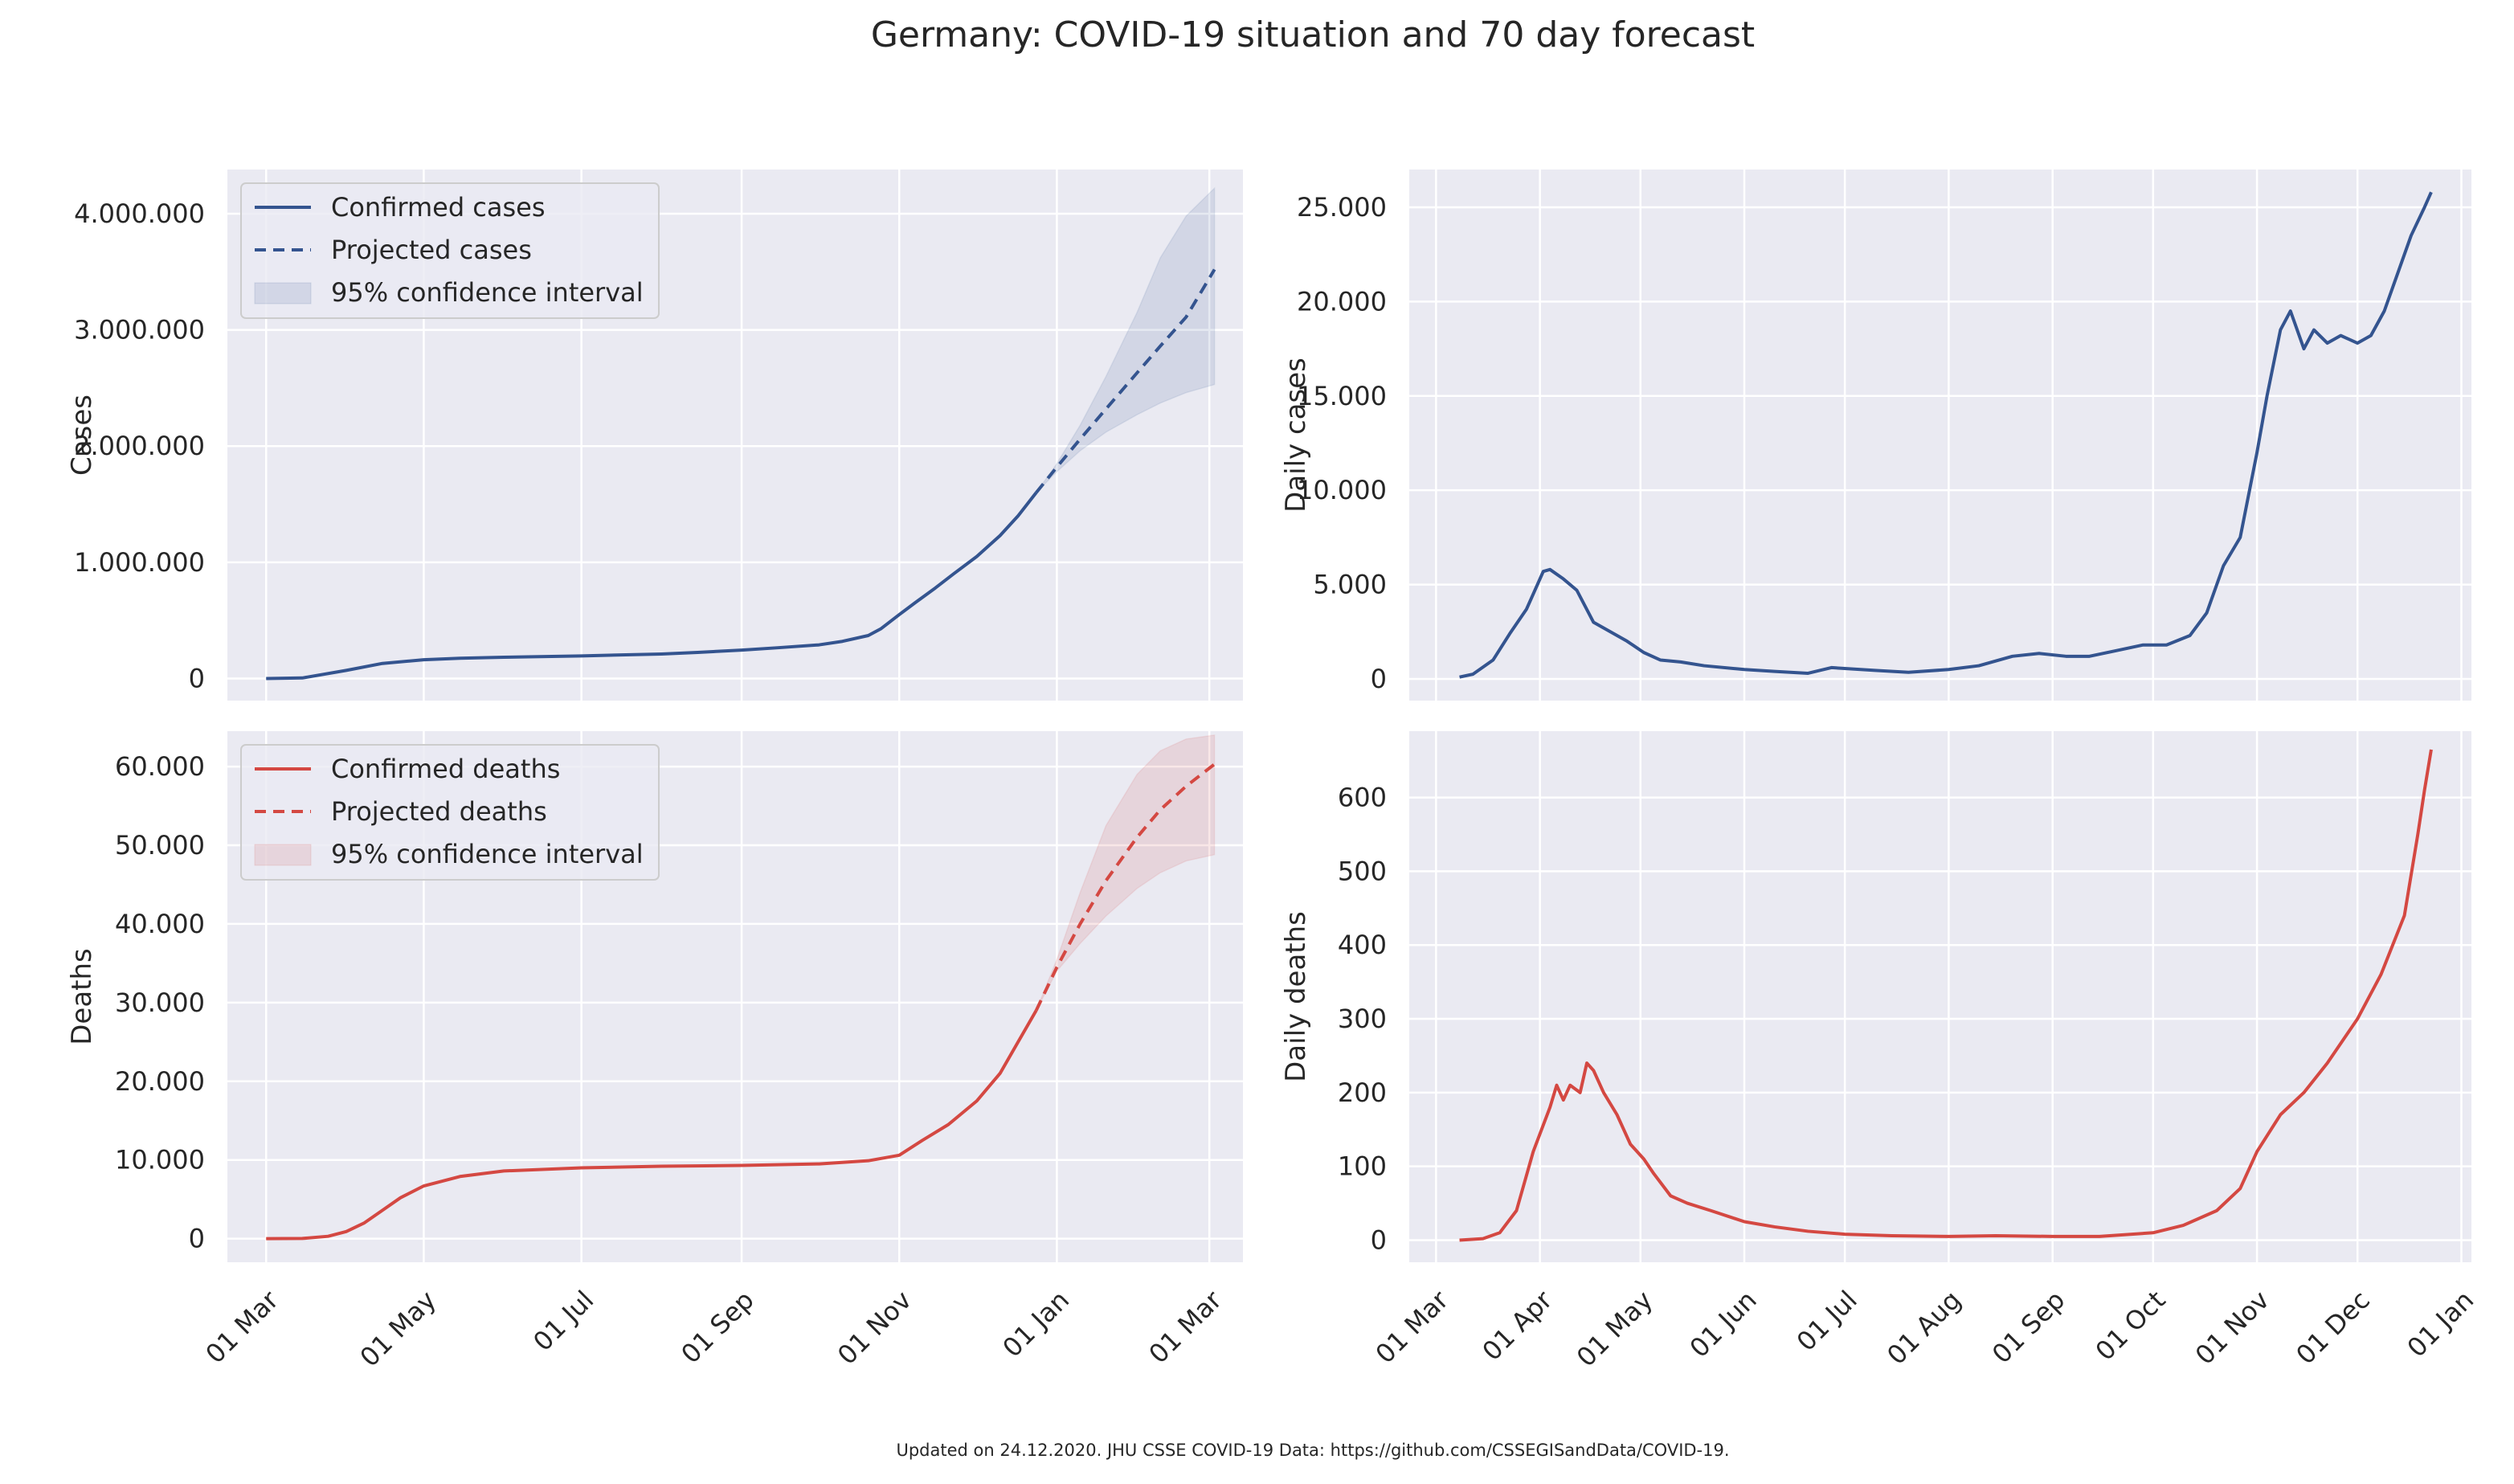 Image resolution: width=2514 pixels, height=1484 pixels. I want to click on y-tick-label: 600, so click(1362, 798).